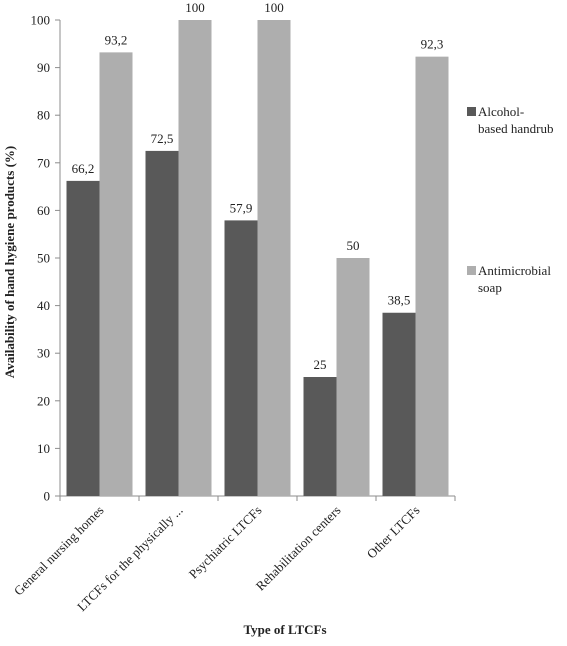  What do you see at coordinates (43, 448) in the screenshot?
I see `y-tick-label: 10` at bounding box center [43, 448].